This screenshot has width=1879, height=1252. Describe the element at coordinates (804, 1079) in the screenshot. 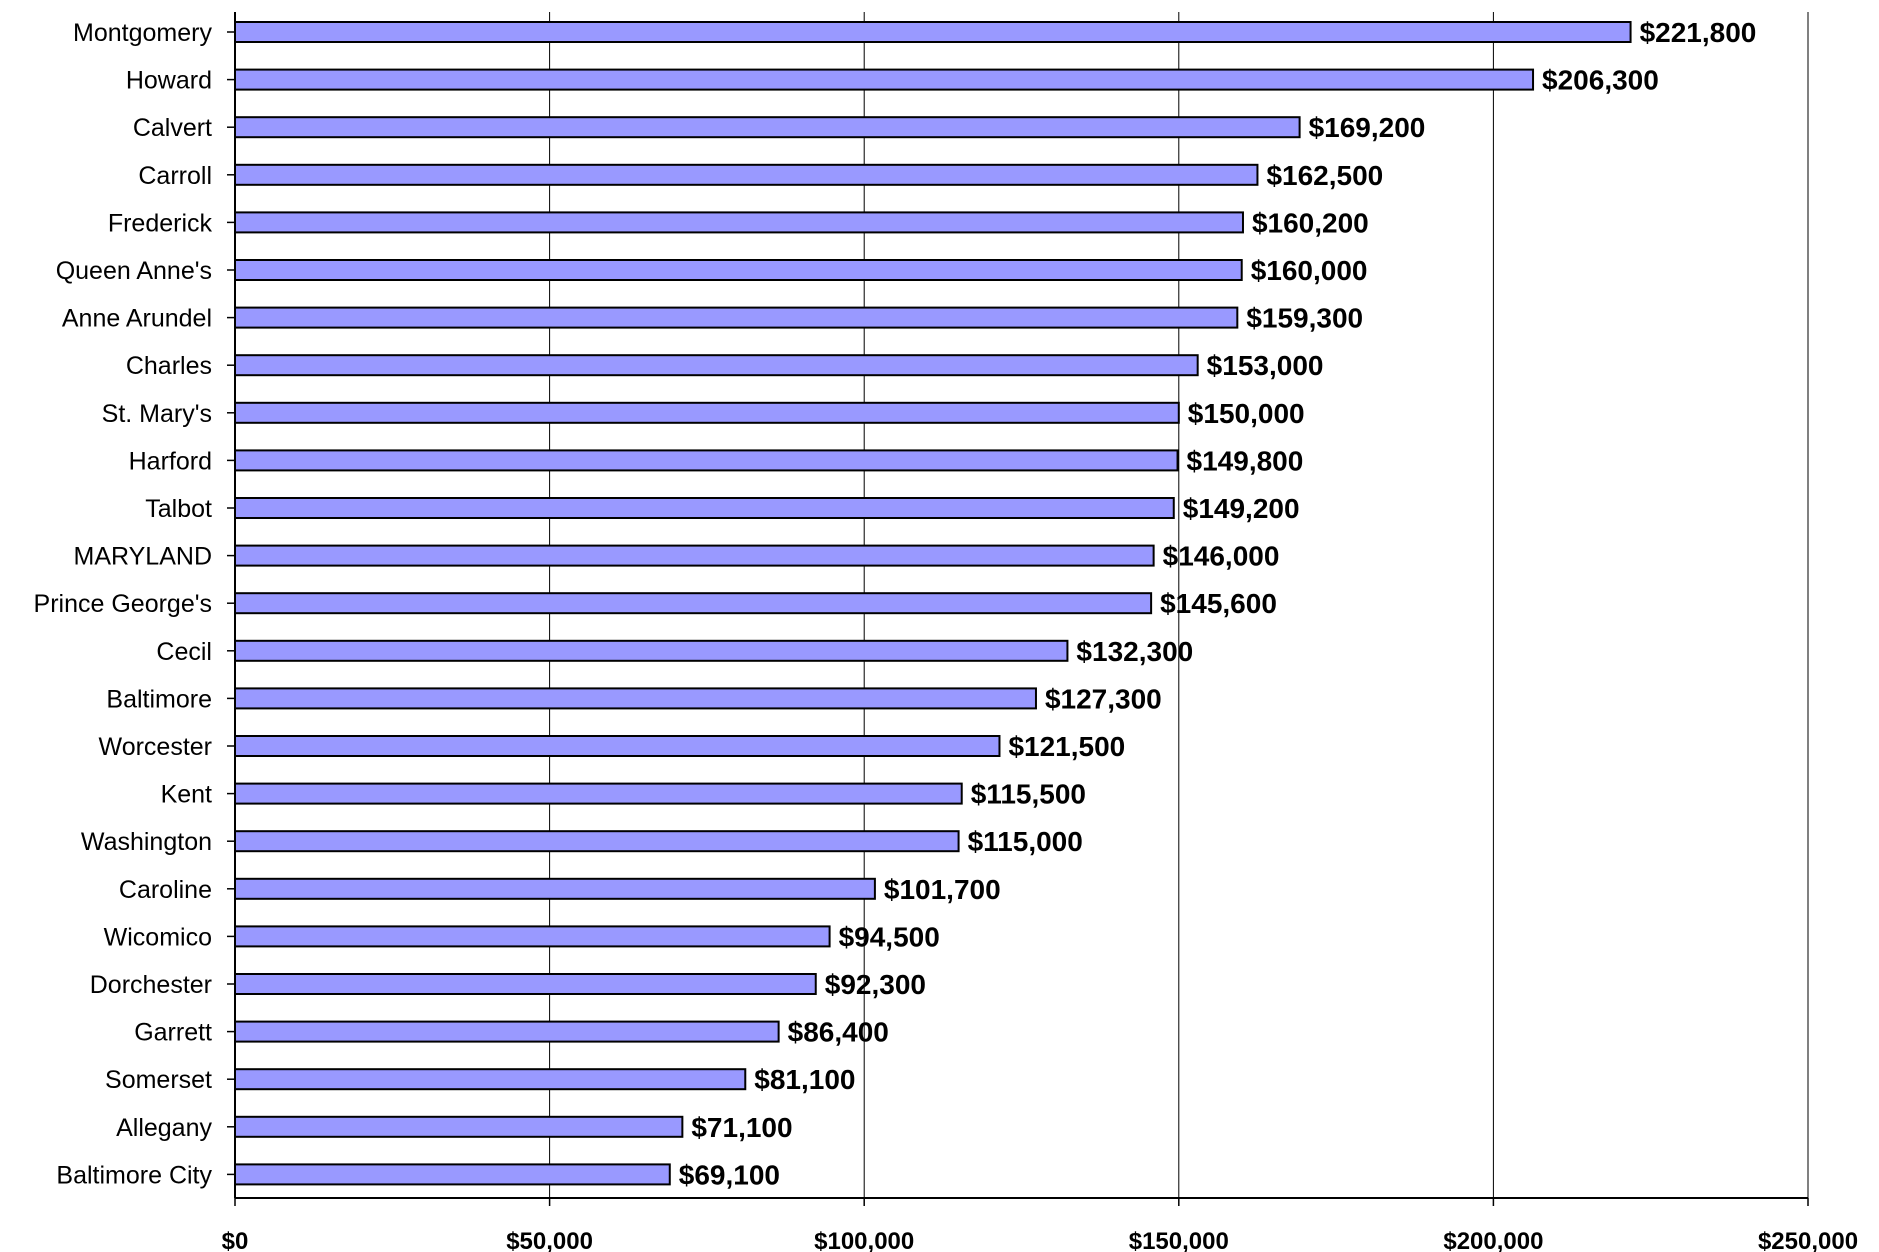

I see `value-label: $81,100` at that location.